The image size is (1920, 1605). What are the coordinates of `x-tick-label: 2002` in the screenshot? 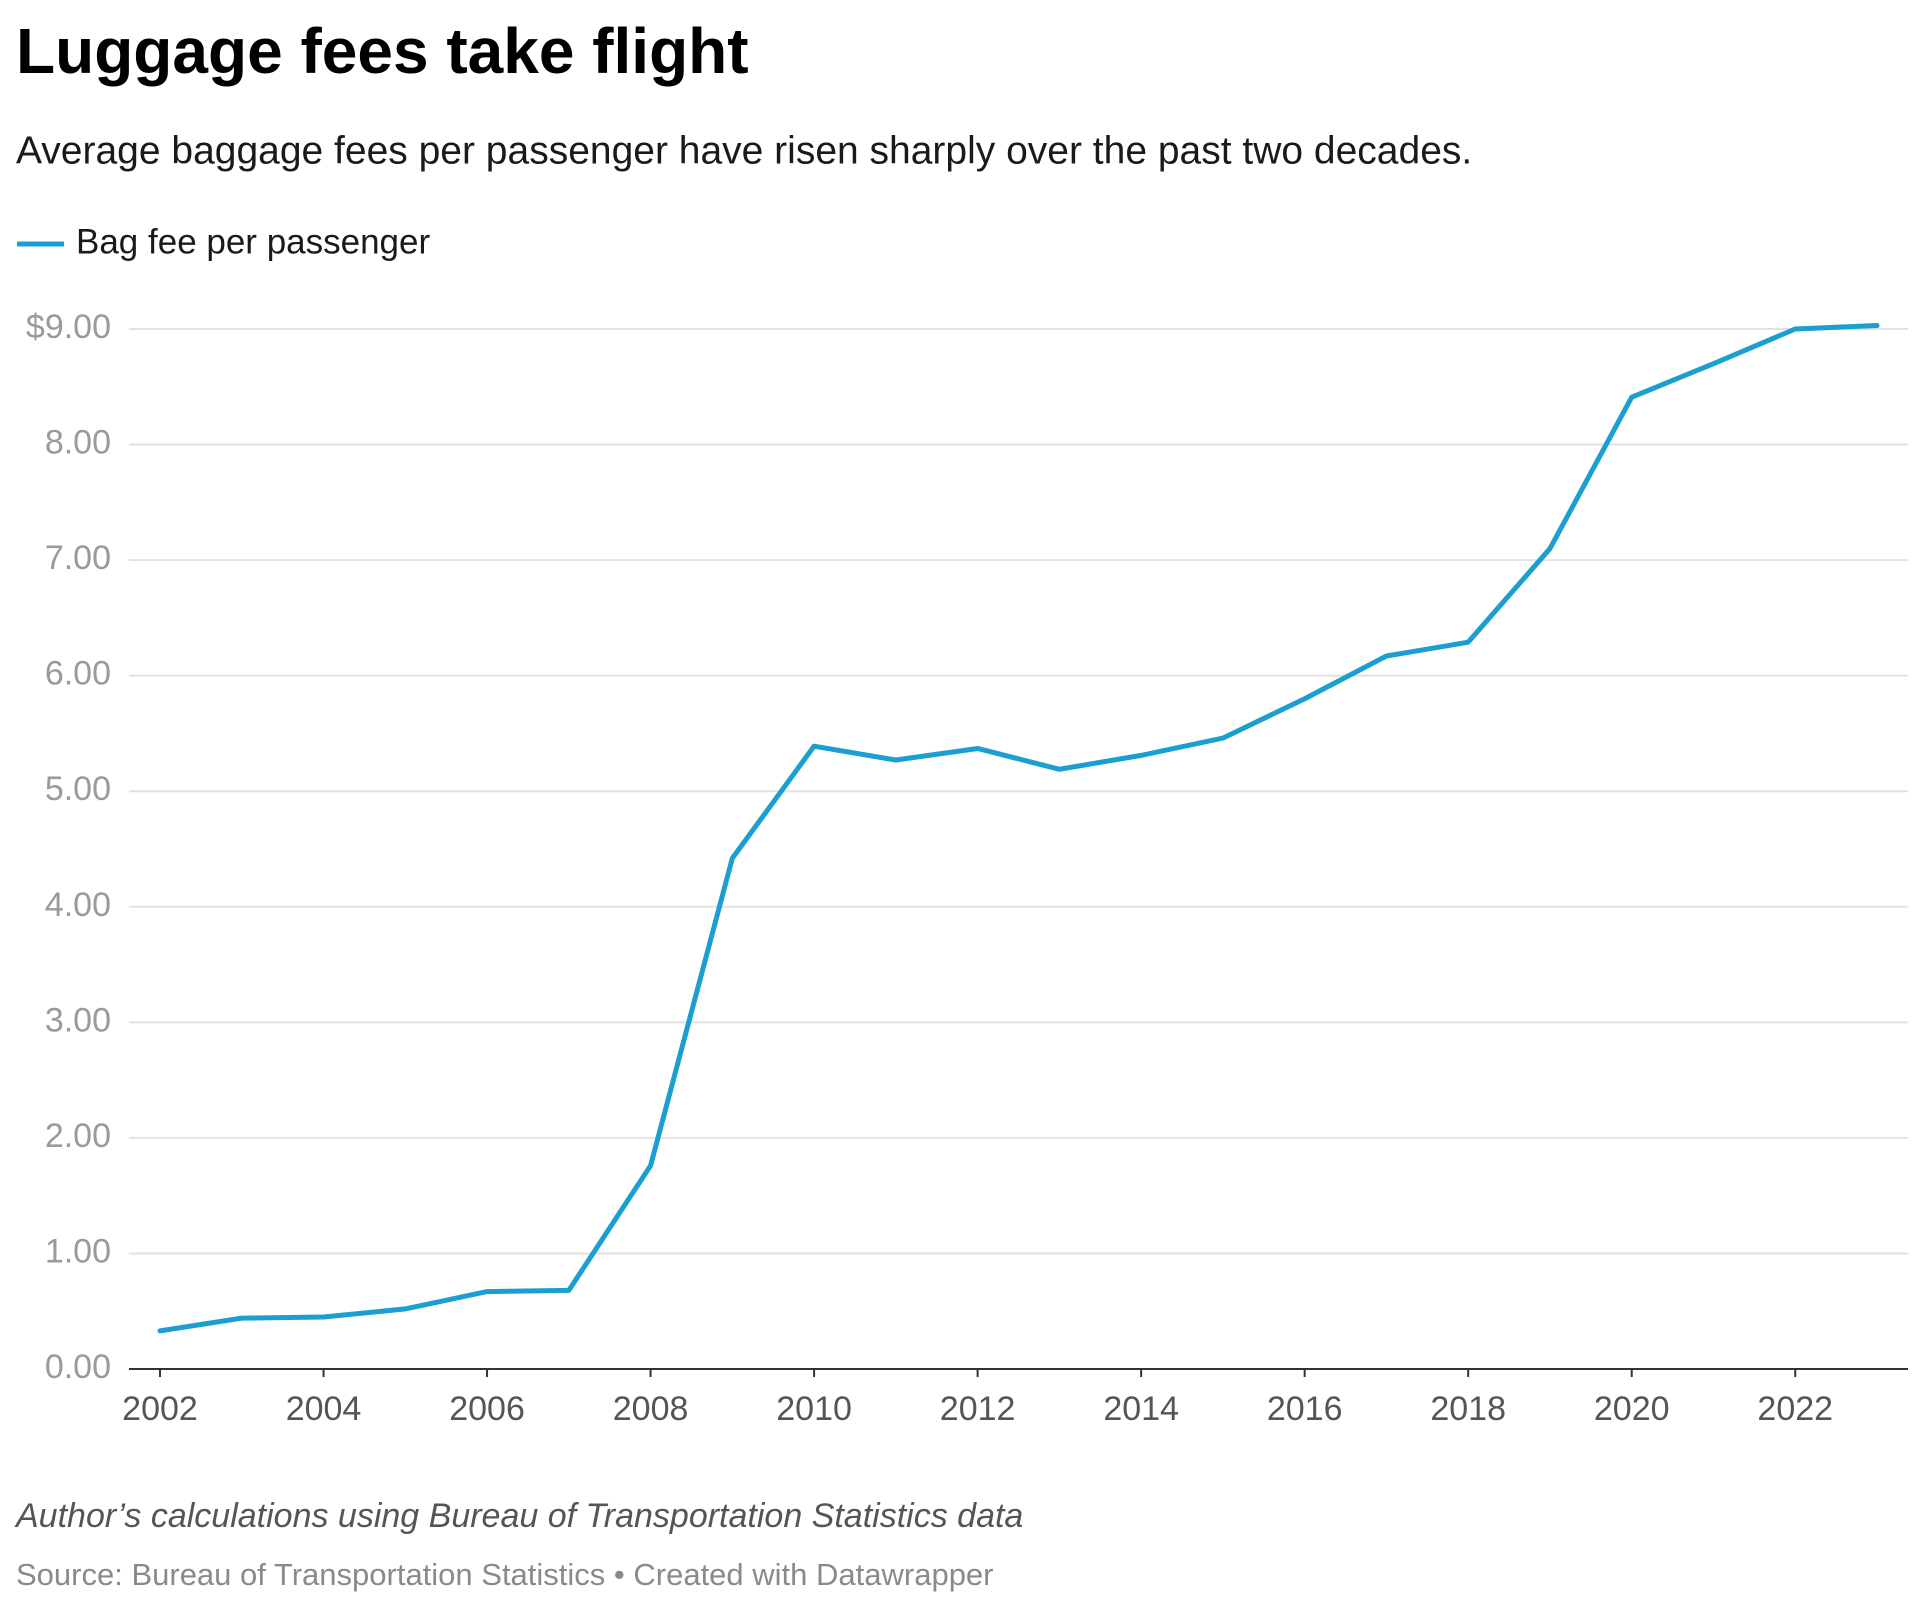 It's located at (160, 1409).